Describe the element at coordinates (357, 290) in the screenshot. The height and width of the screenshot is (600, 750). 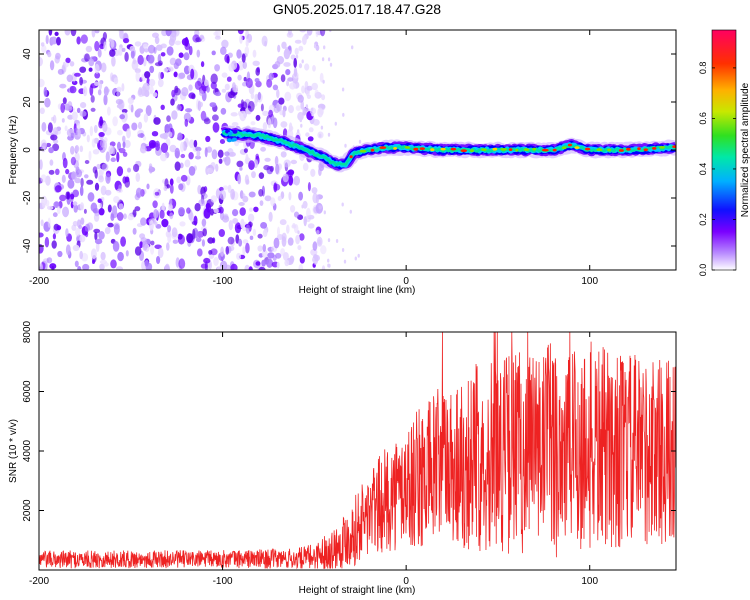
I see `spectrogram-x-axis-label: Height of straight line (km)` at that location.